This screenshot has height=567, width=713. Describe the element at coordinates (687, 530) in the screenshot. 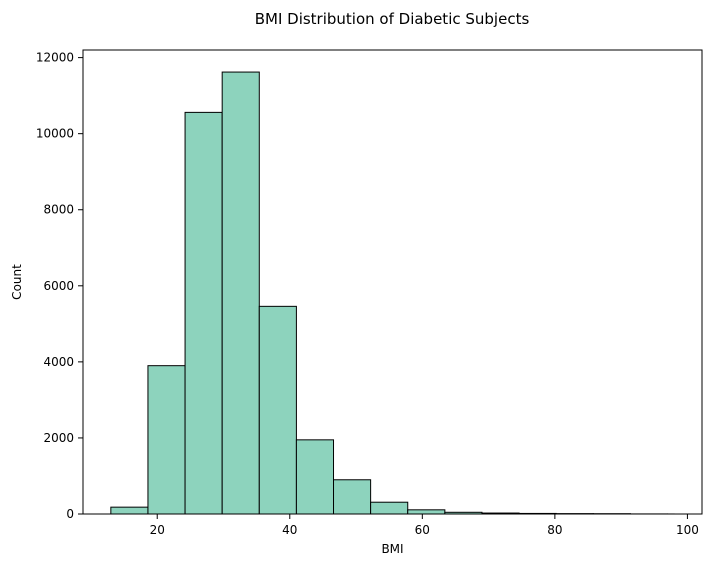

I see `x-tick-label: 100` at that location.